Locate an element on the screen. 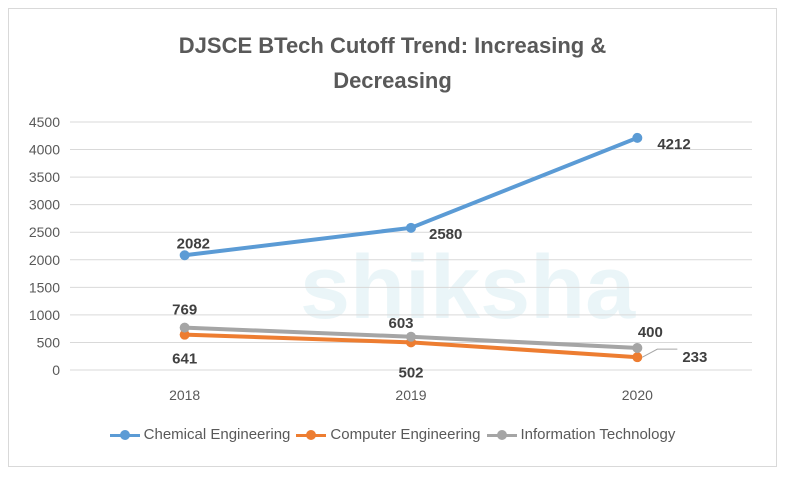 The width and height of the screenshot is (785, 481). chart-title-line-1: DJSCE BTech Cutoff Trend: Increasing & is located at coordinates (392, 45).